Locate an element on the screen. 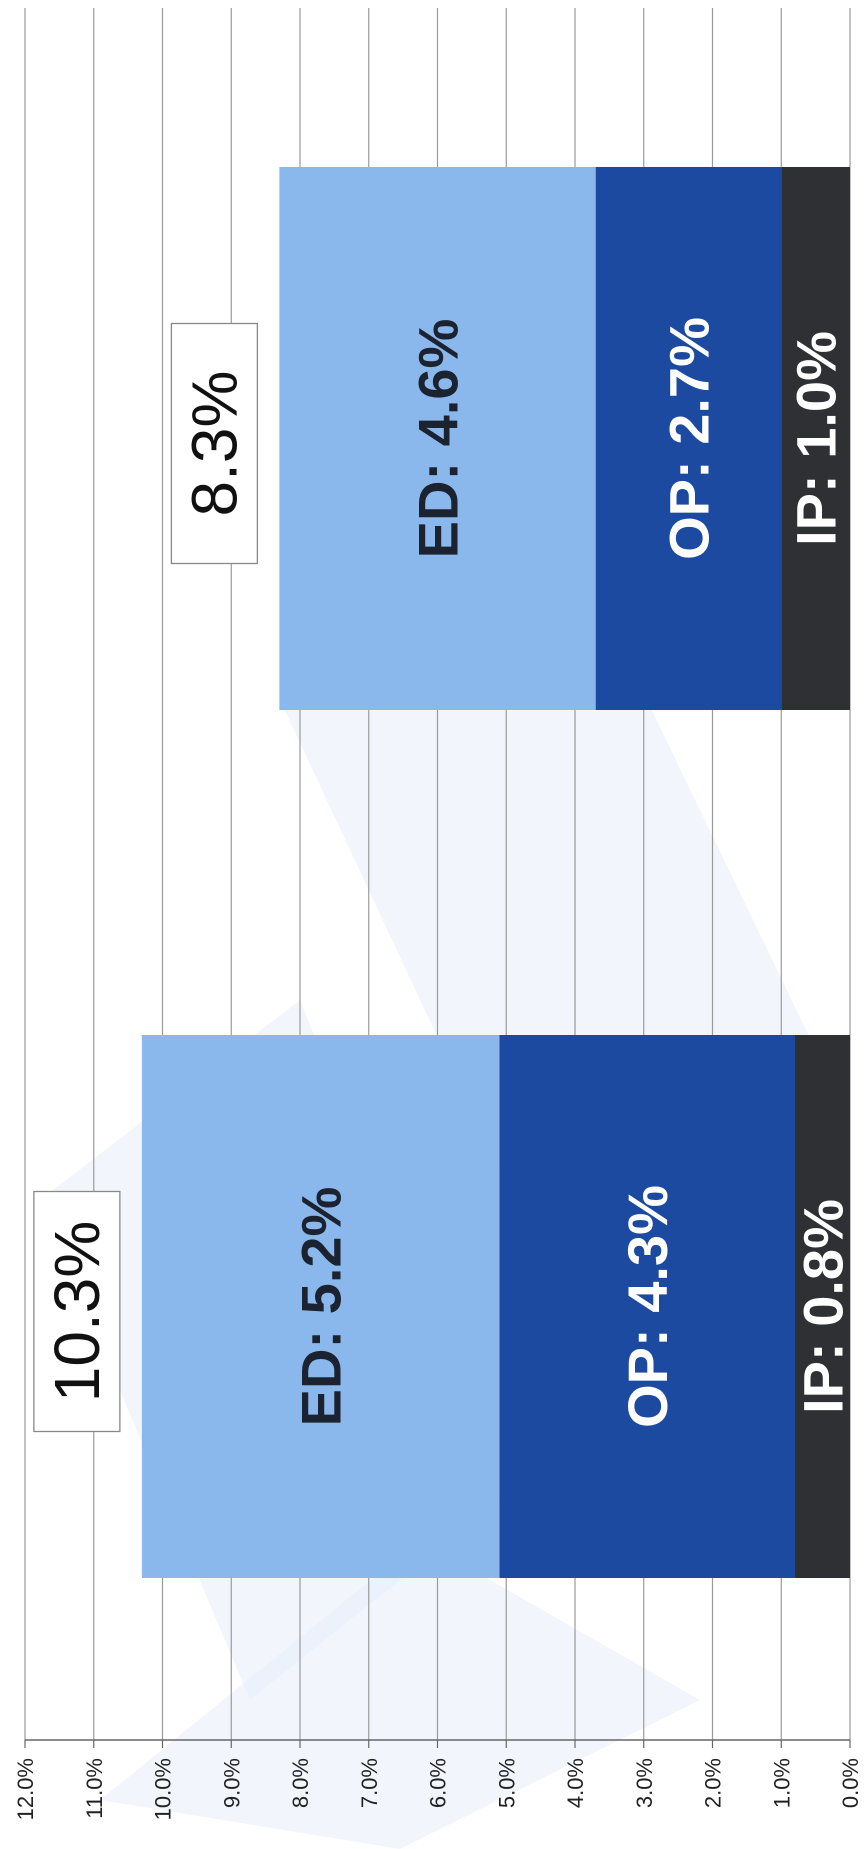 The height and width of the screenshot is (1849, 867). tick-label: 11.0% is located at coordinates (94, 1788).